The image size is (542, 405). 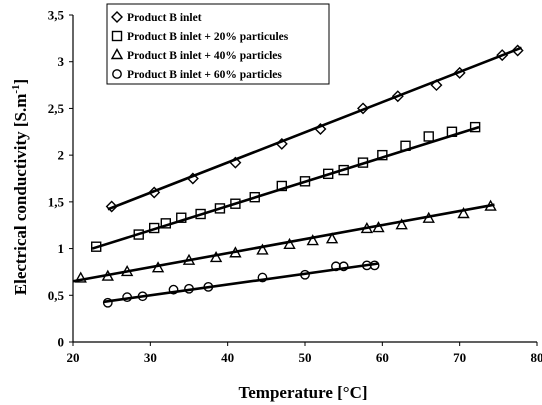 I want to click on legend-marker-diamond, so click(x=117, y=17).